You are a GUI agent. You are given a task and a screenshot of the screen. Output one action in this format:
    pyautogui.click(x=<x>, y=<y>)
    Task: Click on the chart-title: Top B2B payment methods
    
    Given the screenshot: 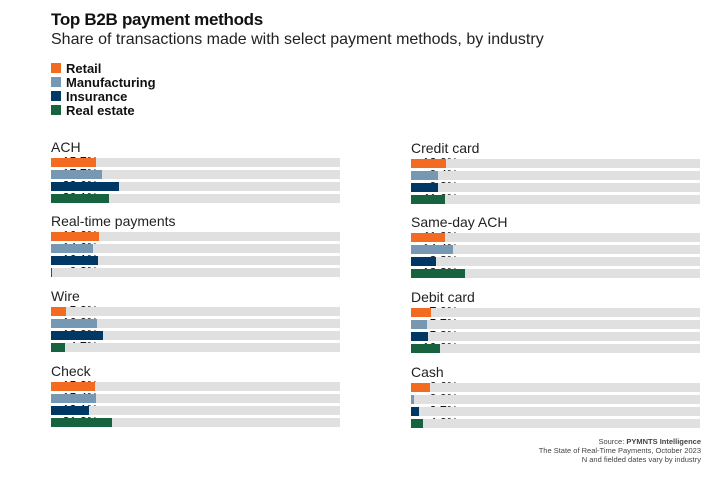 What is the action you would take?
    pyautogui.click(x=157, y=19)
    